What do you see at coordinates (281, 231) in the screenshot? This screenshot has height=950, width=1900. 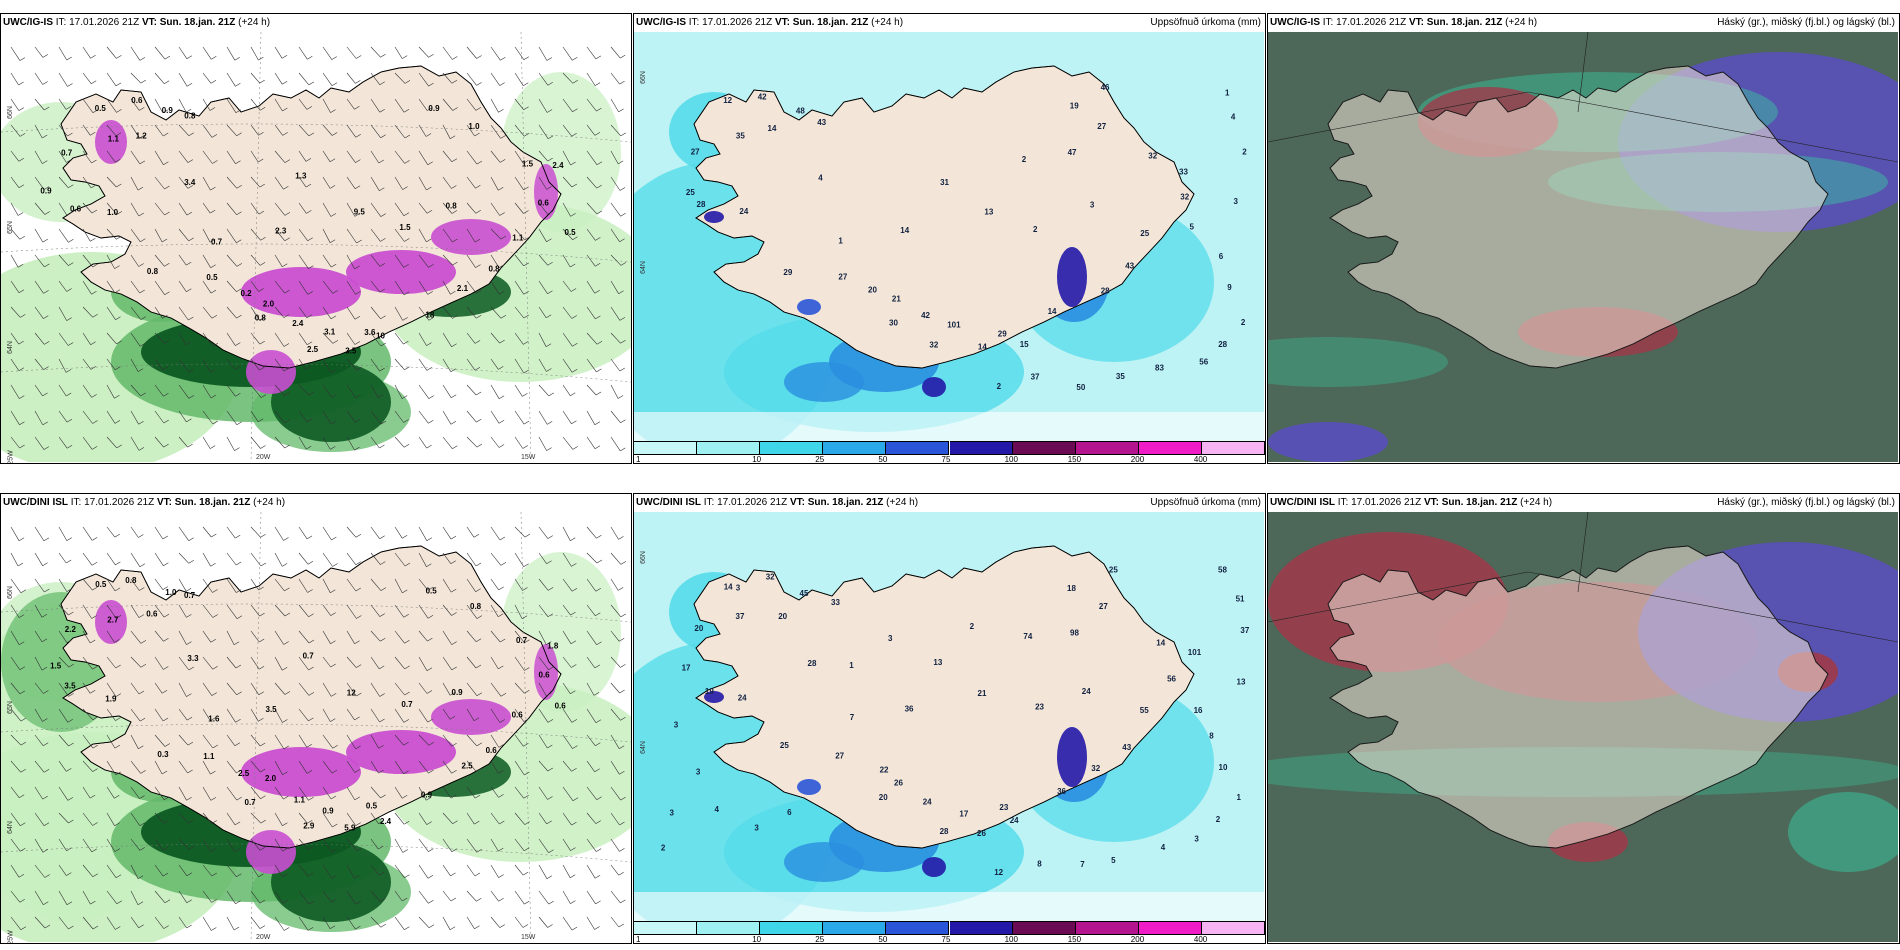 I see `precip-value-label: 2.3` at bounding box center [281, 231].